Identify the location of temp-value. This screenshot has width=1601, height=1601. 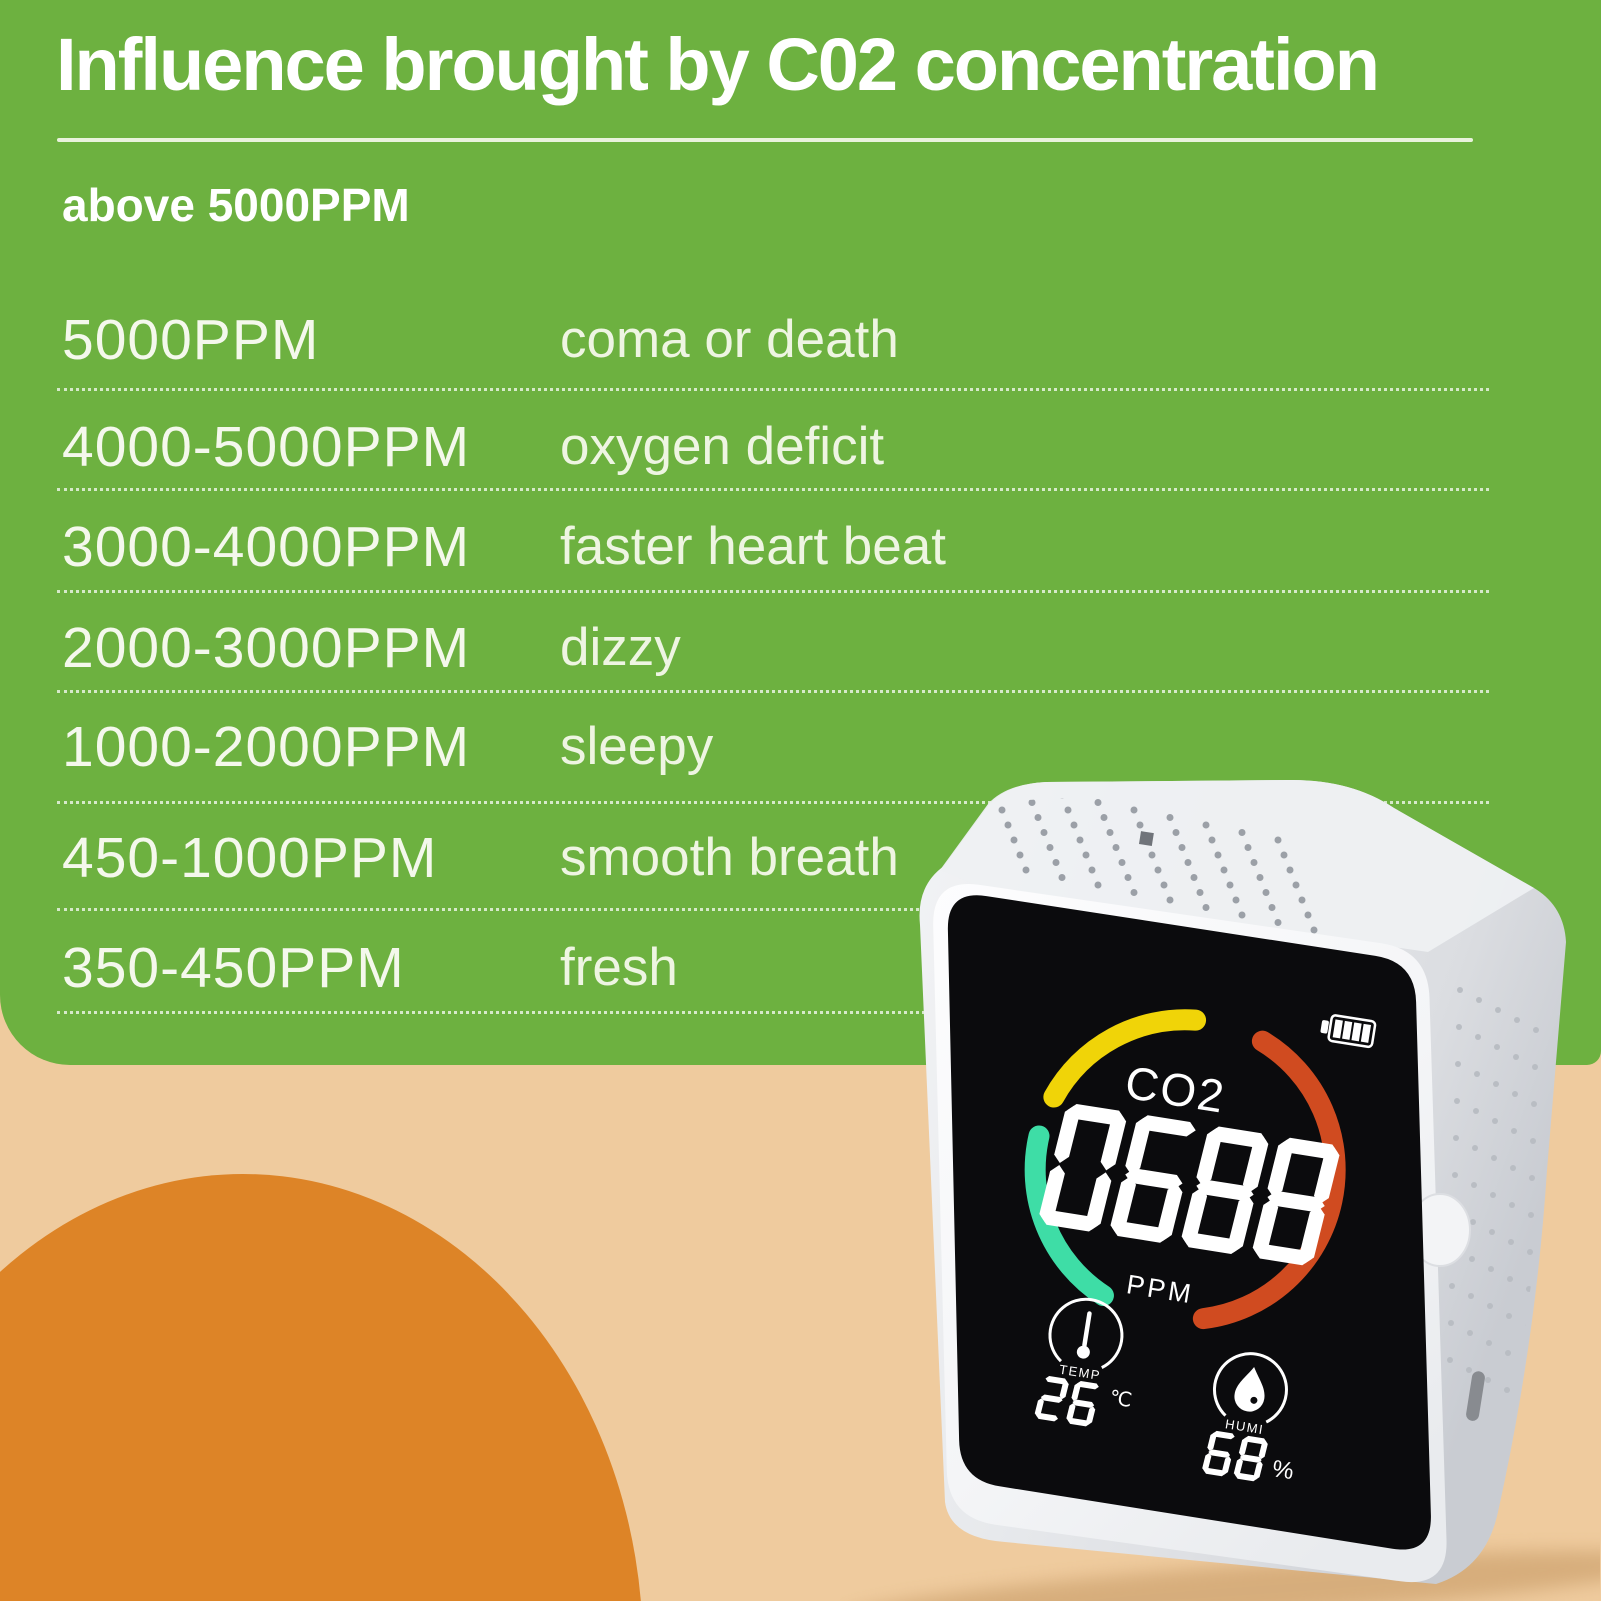
(1066, 1401).